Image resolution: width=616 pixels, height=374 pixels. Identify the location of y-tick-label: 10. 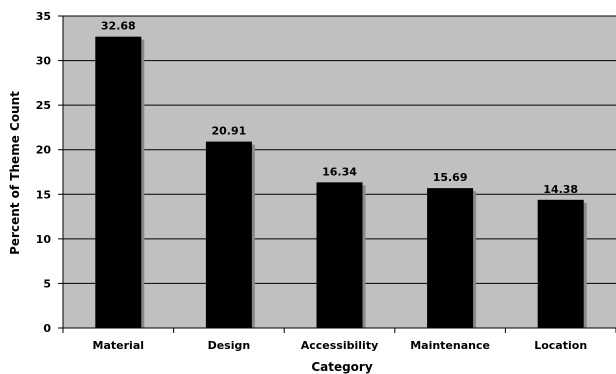
(44, 239).